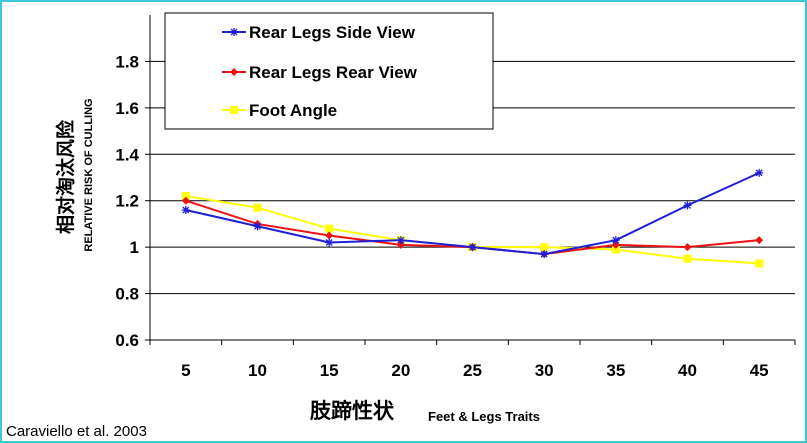 Image resolution: width=807 pixels, height=443 pixels. I want to click on y-tick-label: 0.6, so click(127, 340).